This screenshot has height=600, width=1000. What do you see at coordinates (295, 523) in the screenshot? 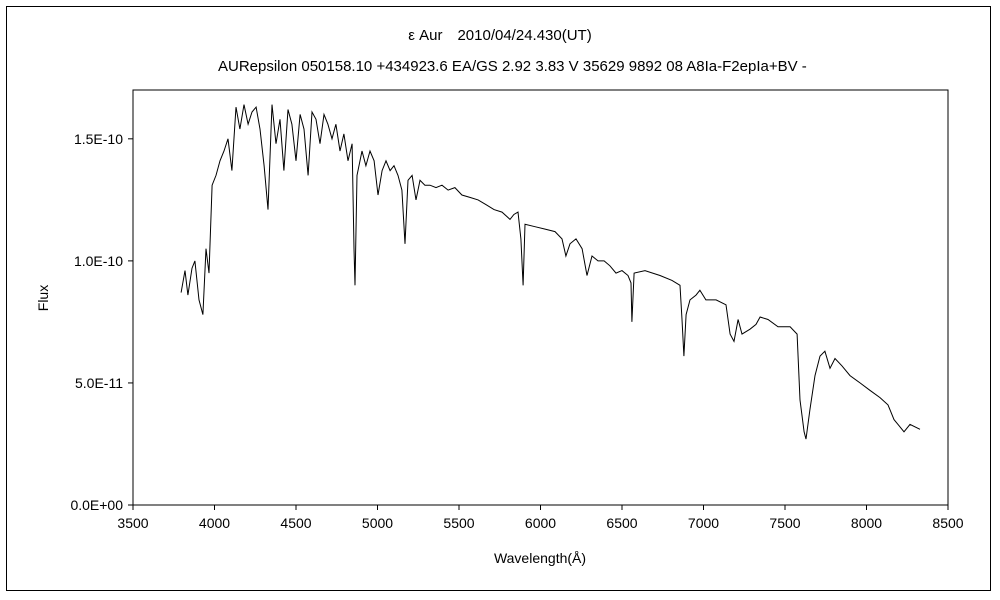
I see `x-tick-label: 4500` at bounding box center [295, 523].